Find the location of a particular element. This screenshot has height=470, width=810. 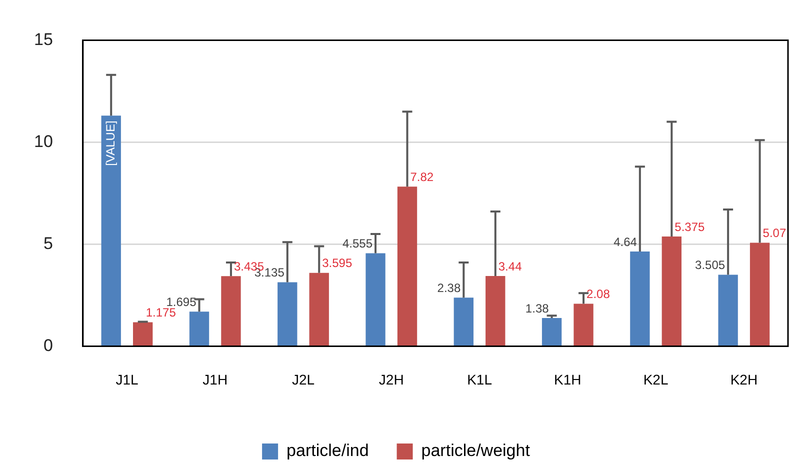

x-tick-label: J2H is located at coordinates (391, 379).